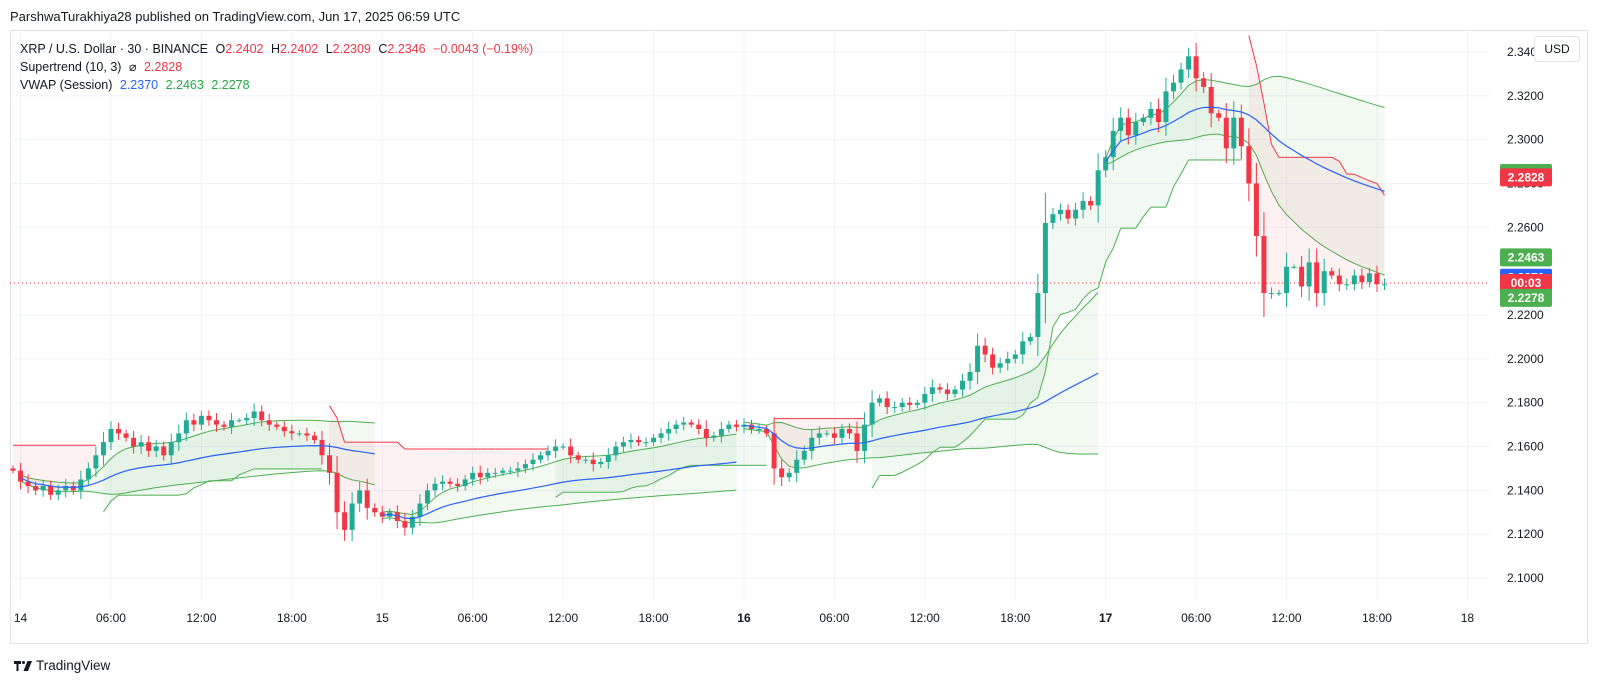  Describe the element at coordinates (1525, 140) in the screenshot. I see `y-tick-label: 2.3000` at that location.